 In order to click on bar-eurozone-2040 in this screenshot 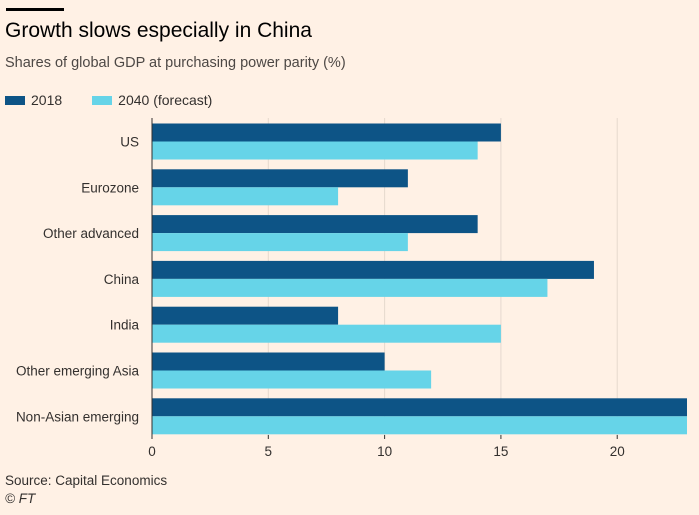, I will do `click(245, 196)`.